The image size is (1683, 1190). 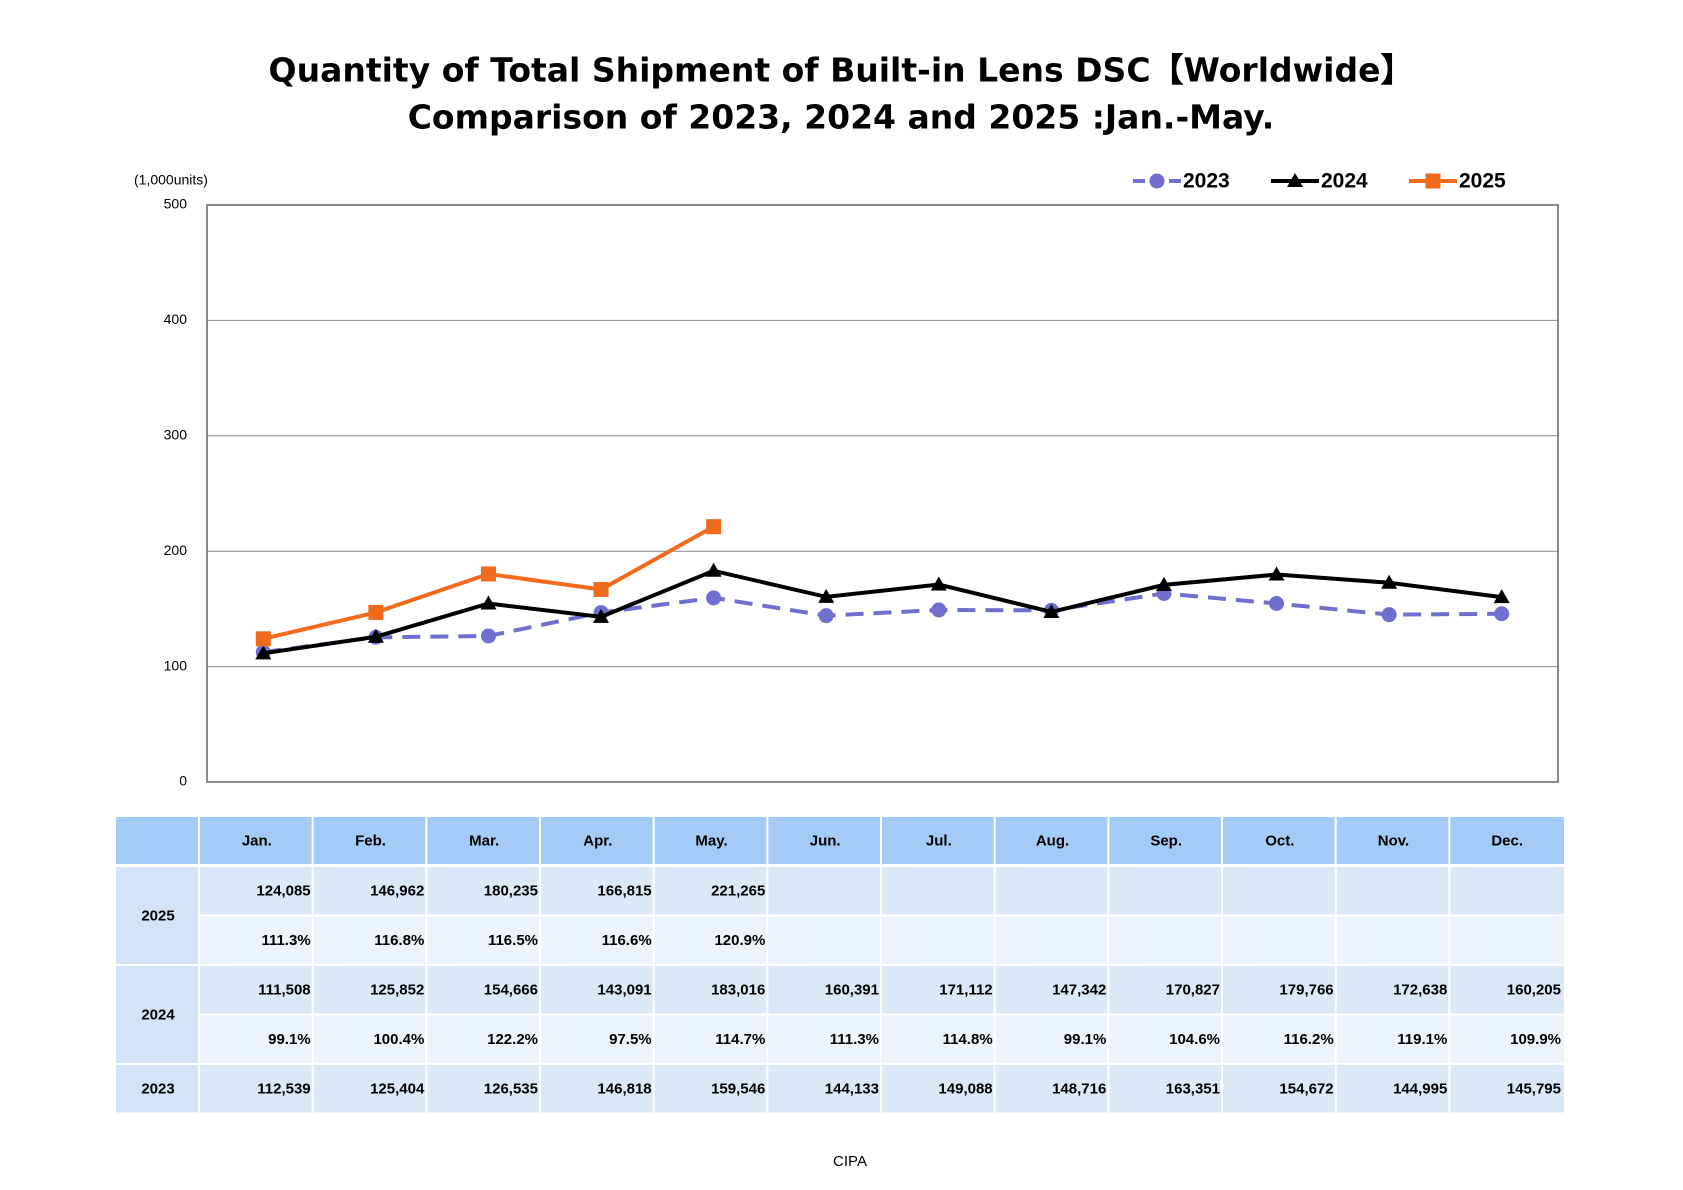 I want to click on table-cell: 112,539, so click(x=283, y=1089).